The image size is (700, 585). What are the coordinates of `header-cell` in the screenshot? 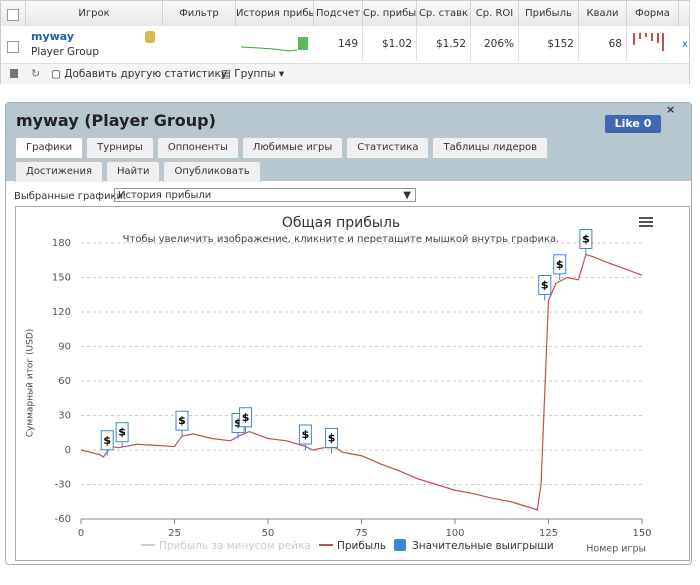 It's located at (684, 13).